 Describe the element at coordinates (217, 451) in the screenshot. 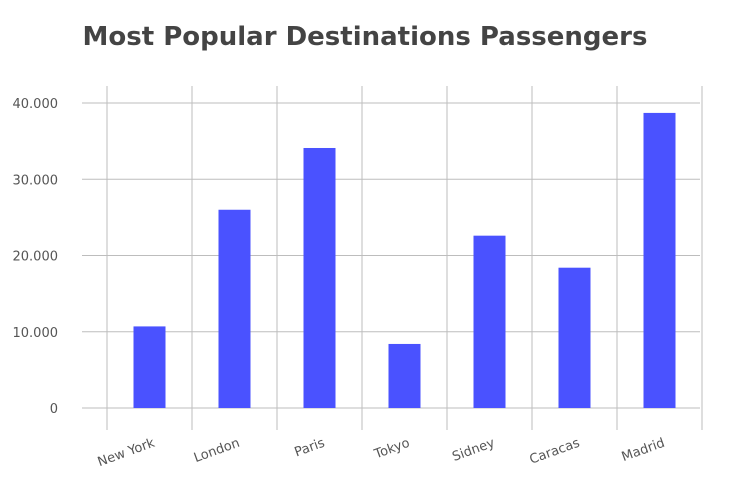

I see `x-tick-label: London` at that location.